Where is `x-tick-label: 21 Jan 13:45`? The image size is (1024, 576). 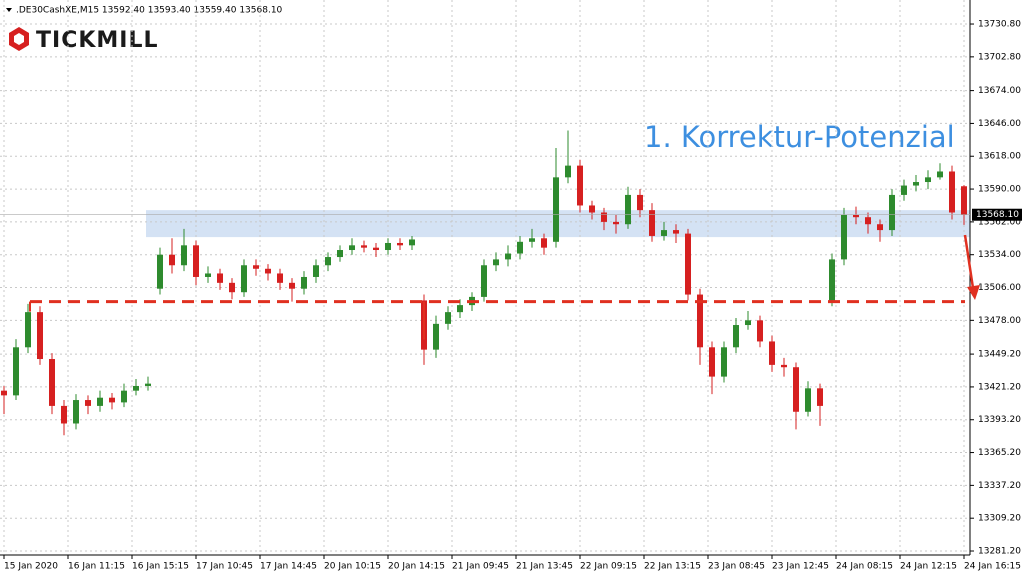 x-tick-label: 21 Jan 13:45 is located at coordinates (544, 567).